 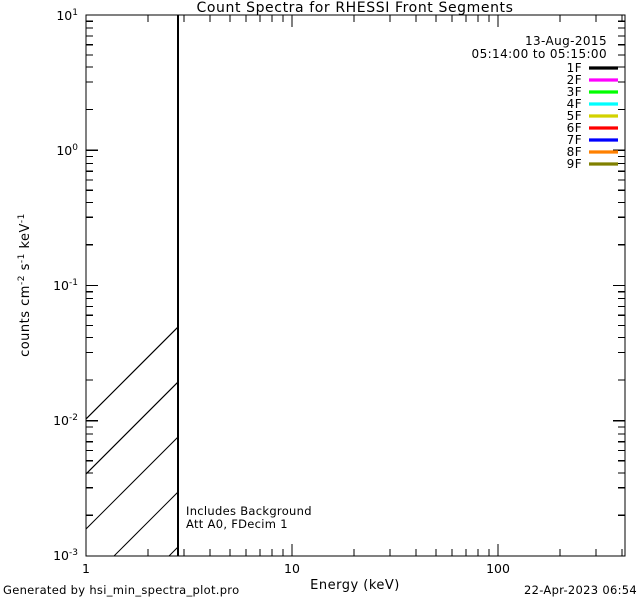 What do you see at coordinates (574, 164) in the screenshot?
I see `legend-label: 9F` at bounding box center [574, 164].